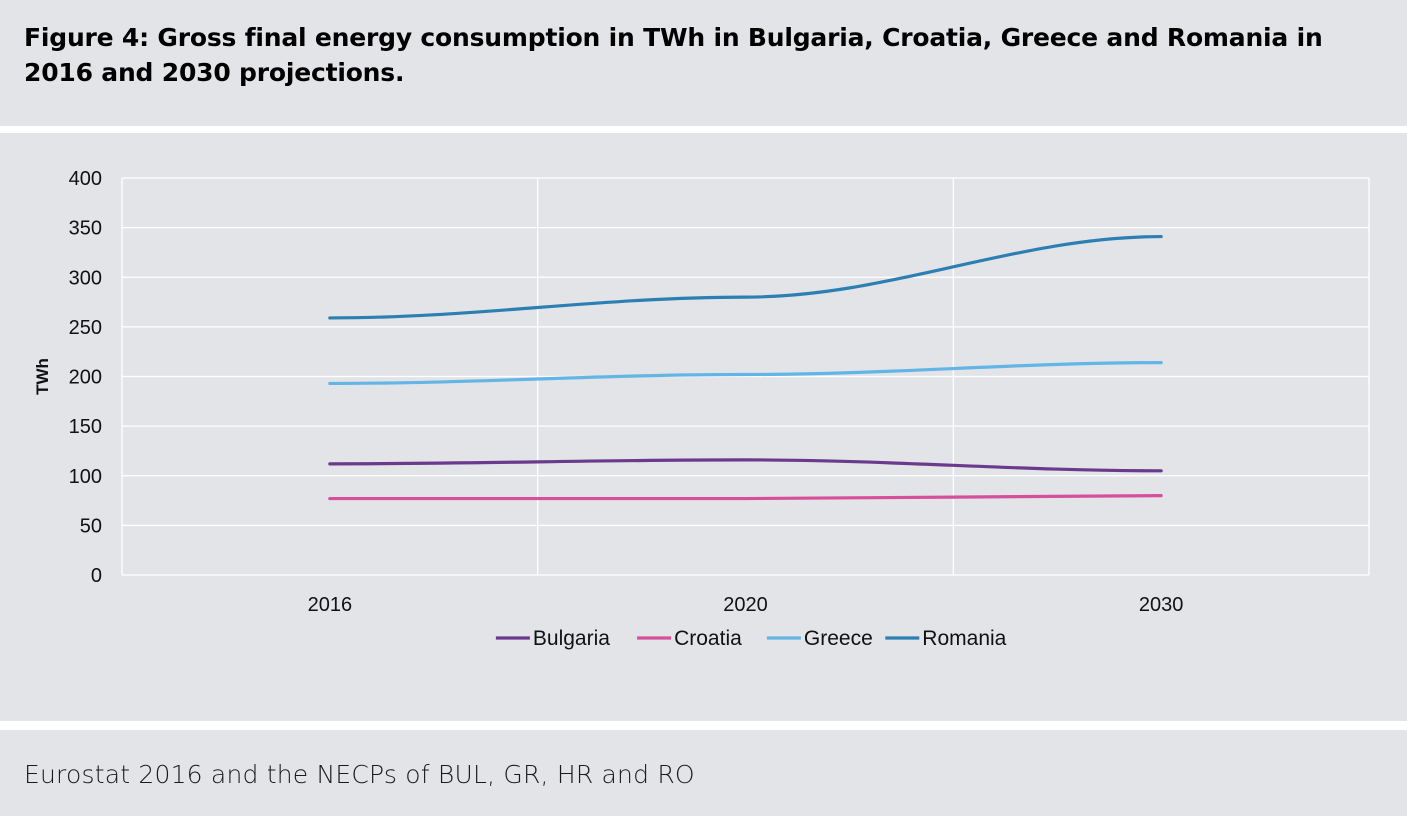 This screenshot has height=816, width=1407. What do you see at coordinates (571, 638) in the screenshot?
I see `legend-label-bulgaria: Bulgaria` at bounding box center [571, 638].